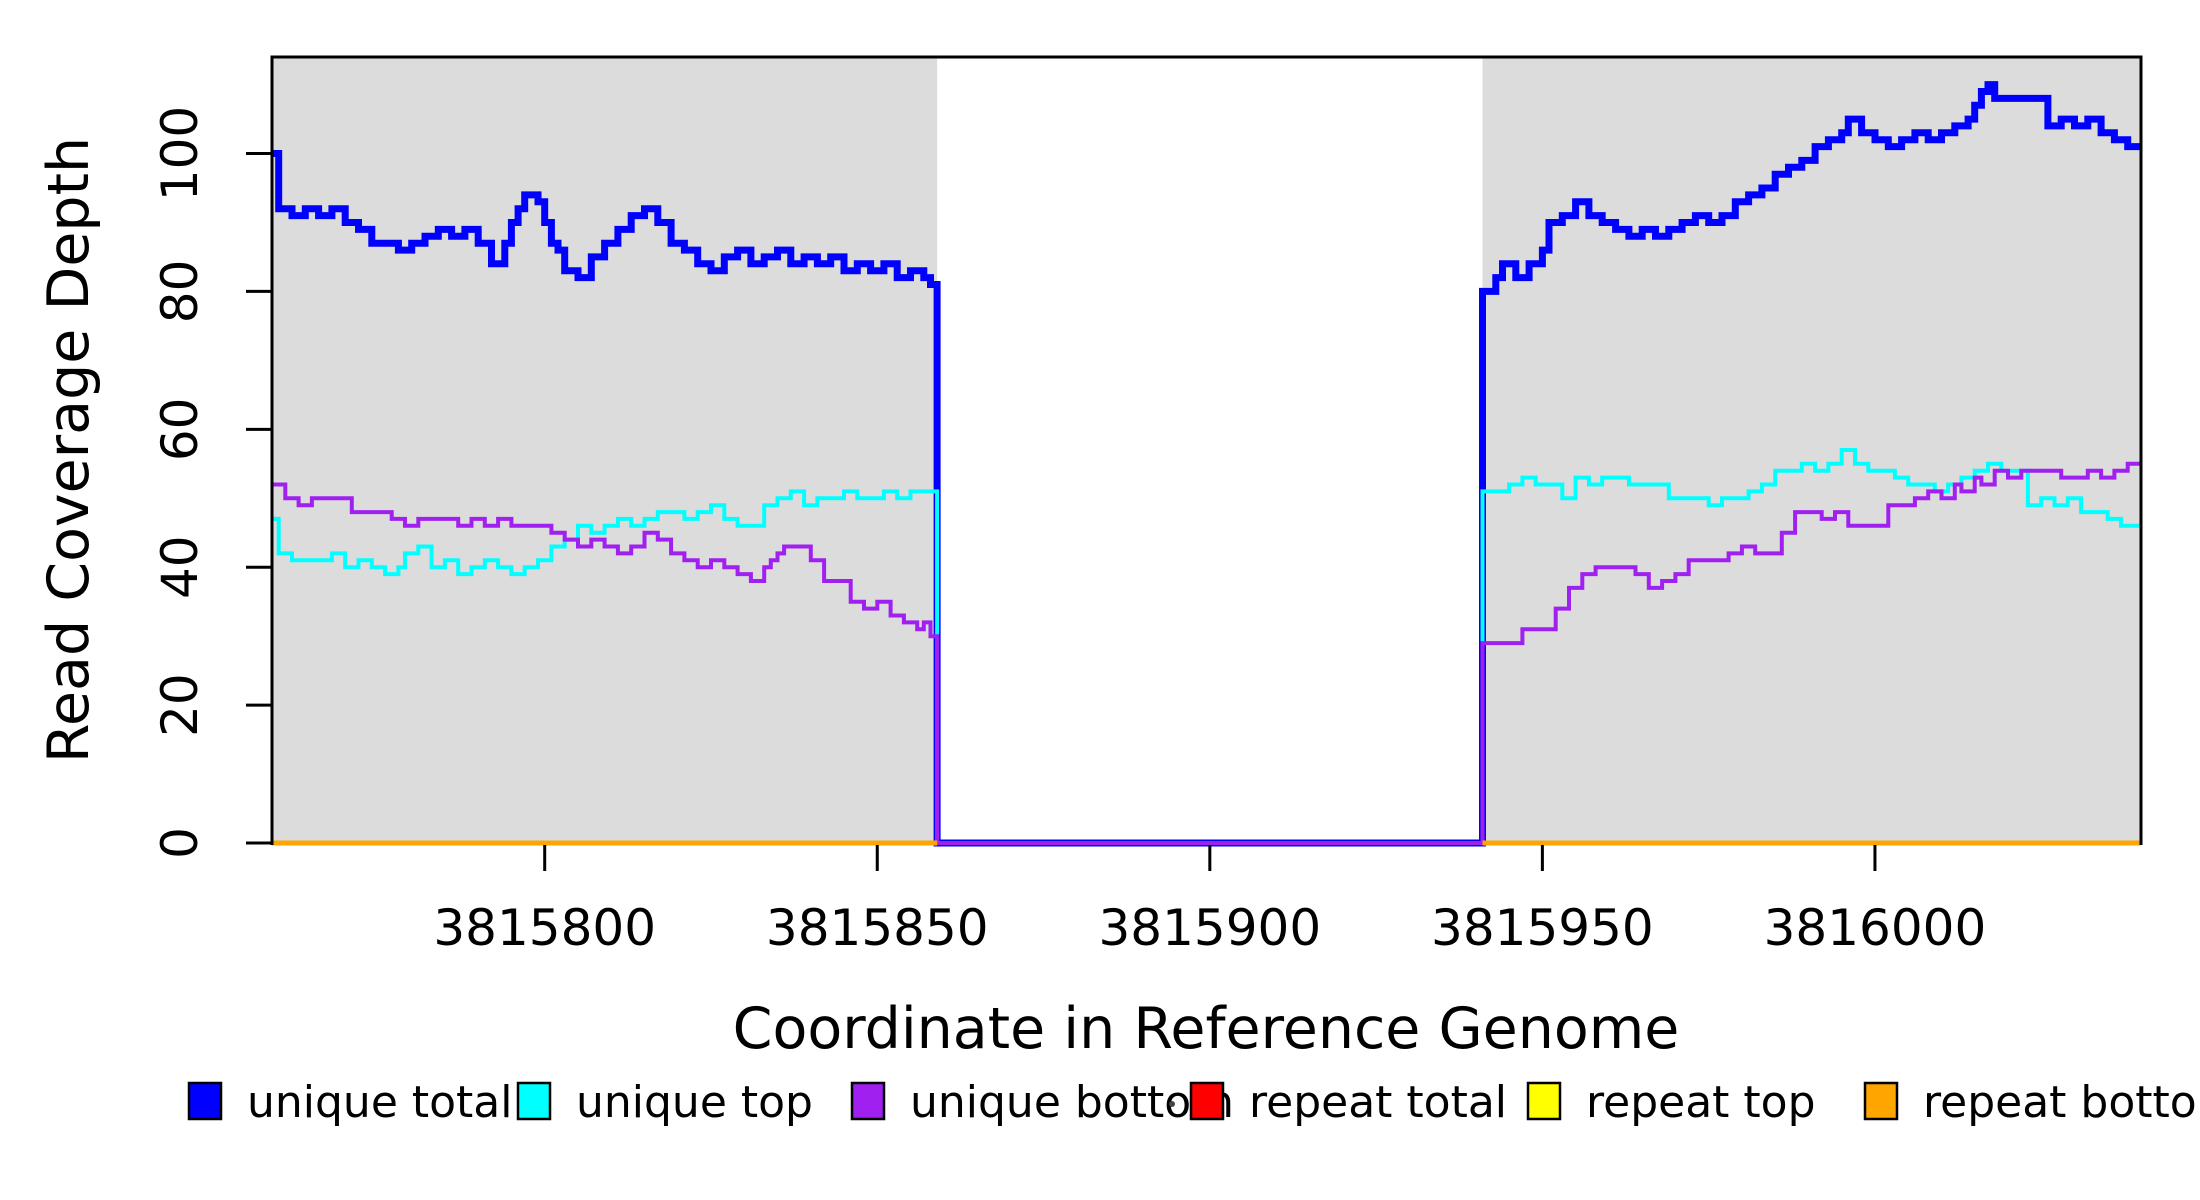 Image resolution: width=2200 pixels, height=1200 pixels. Describe the element at coordinates (180, 843) in the screenshot. I see `y-tick-label: 0` at that location.